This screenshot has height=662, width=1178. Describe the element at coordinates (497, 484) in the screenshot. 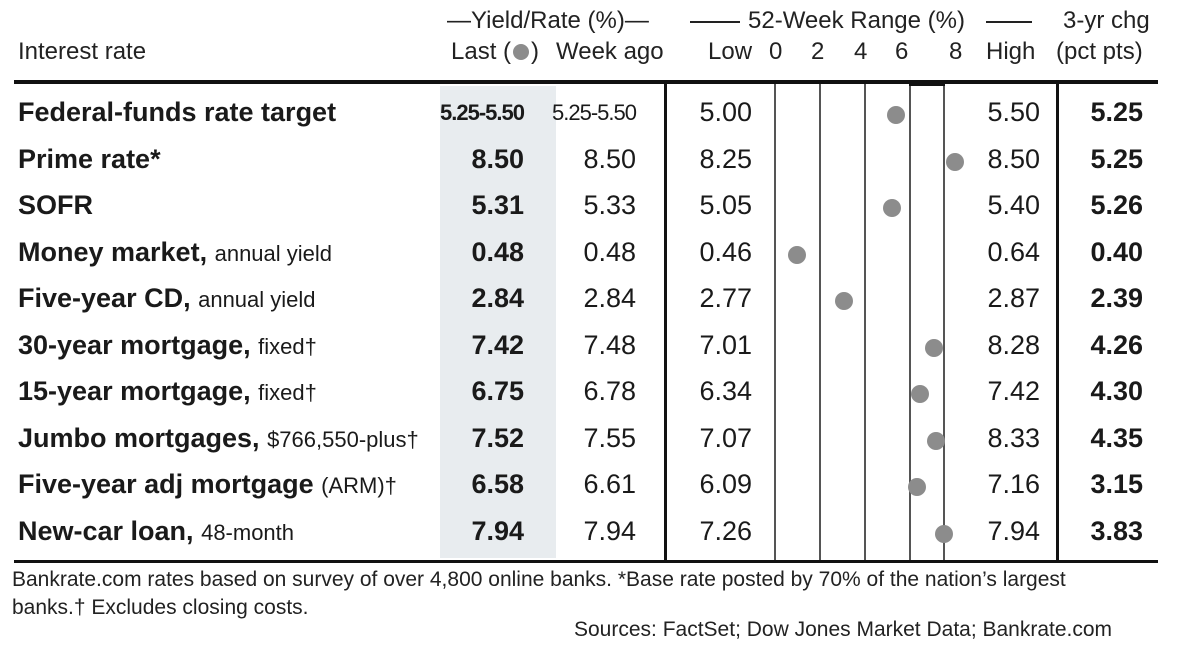

I see `cell-last: 6.58` at that location.